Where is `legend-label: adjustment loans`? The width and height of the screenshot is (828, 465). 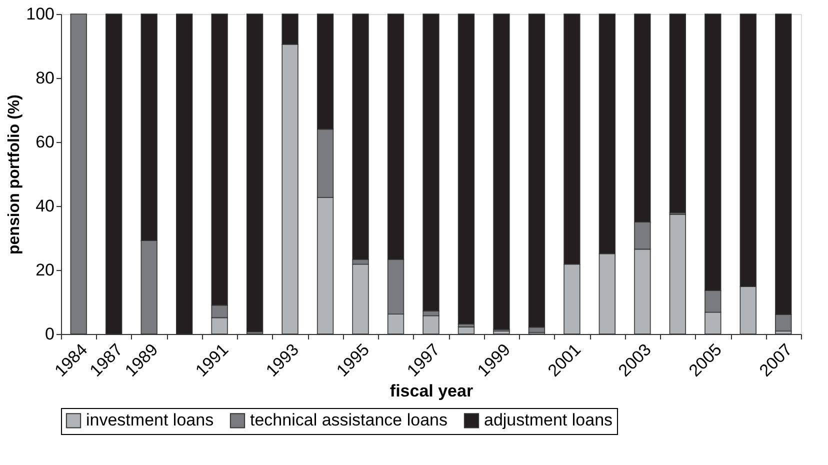 legend-label: adjustment loans is located at coordinates (548, 420).